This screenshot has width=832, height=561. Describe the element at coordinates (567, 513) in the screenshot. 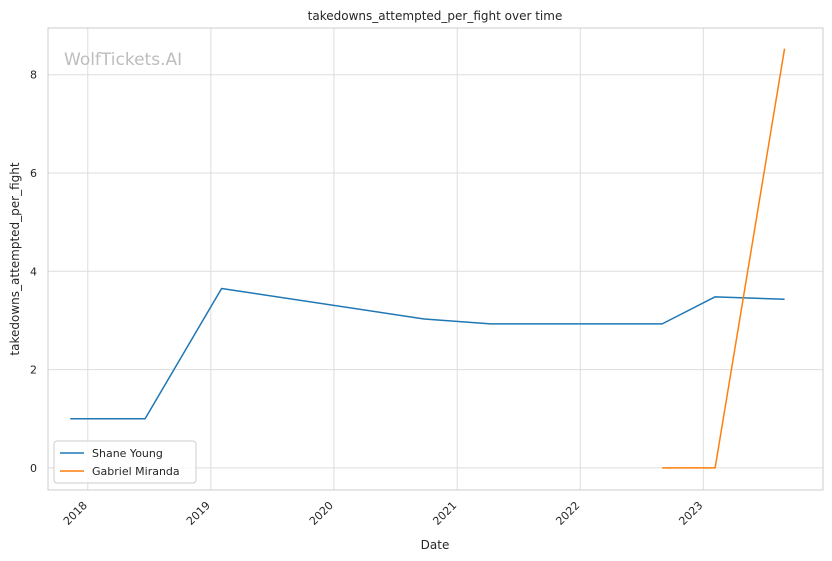

I see `x-tick-label: 2022` at that location.